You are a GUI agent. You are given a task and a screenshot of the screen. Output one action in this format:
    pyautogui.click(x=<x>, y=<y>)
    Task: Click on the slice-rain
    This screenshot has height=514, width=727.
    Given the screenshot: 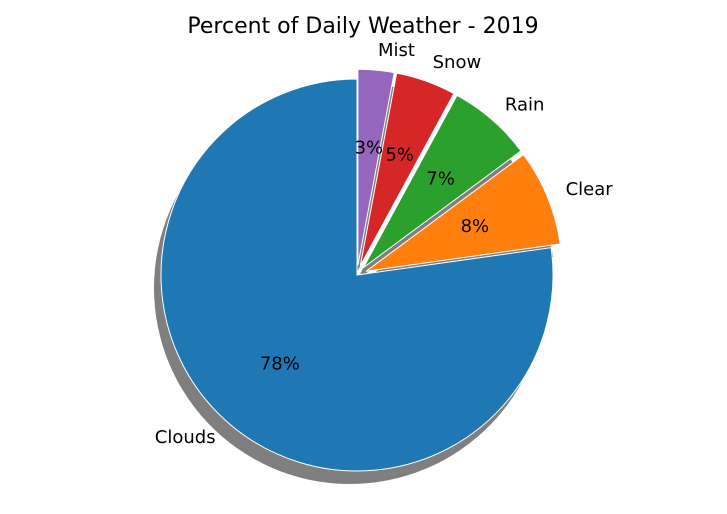 What is the action you would take?
    pyautogui.click(x=442, y=181)
    